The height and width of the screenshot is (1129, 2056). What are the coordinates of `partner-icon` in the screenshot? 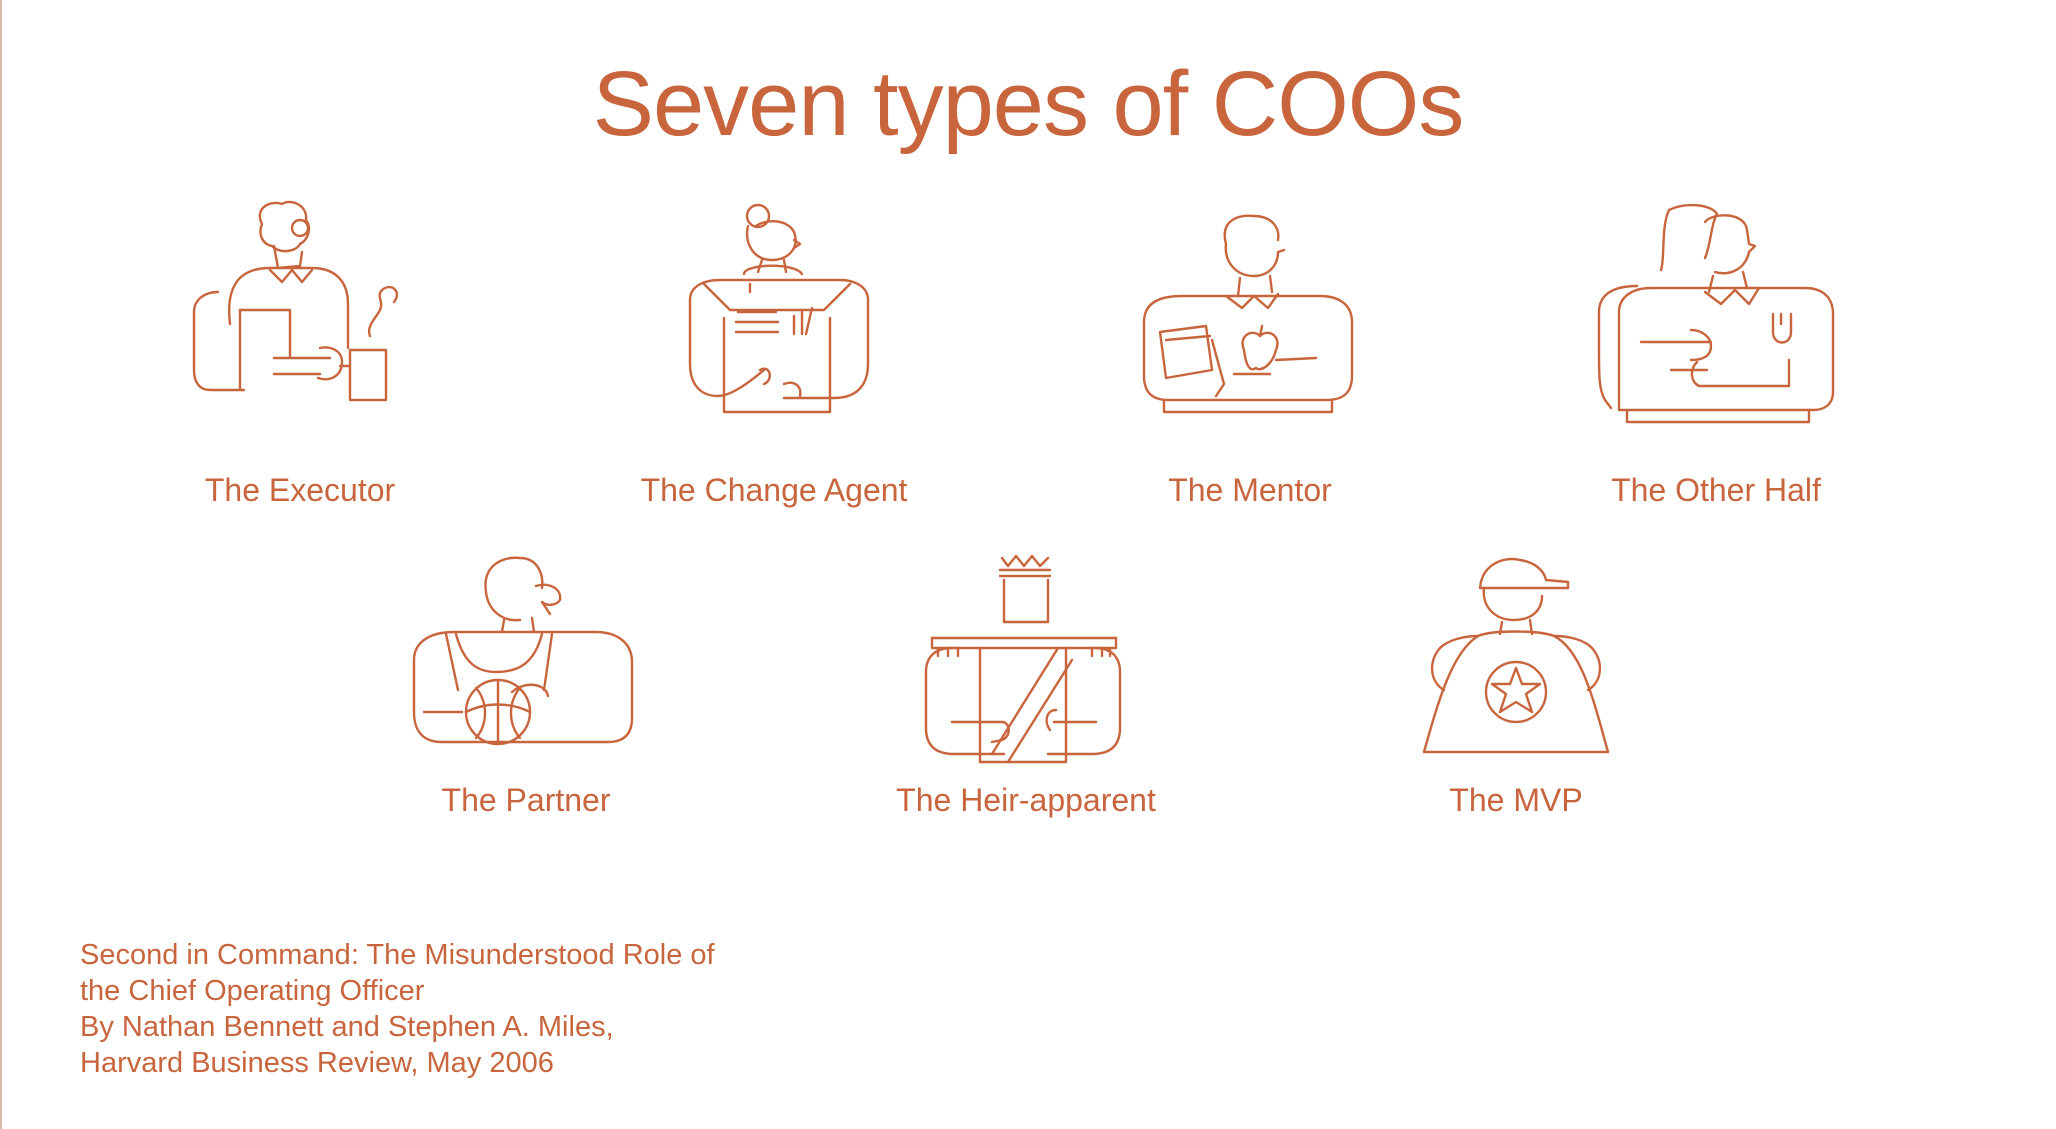 It's located at (523, 651).